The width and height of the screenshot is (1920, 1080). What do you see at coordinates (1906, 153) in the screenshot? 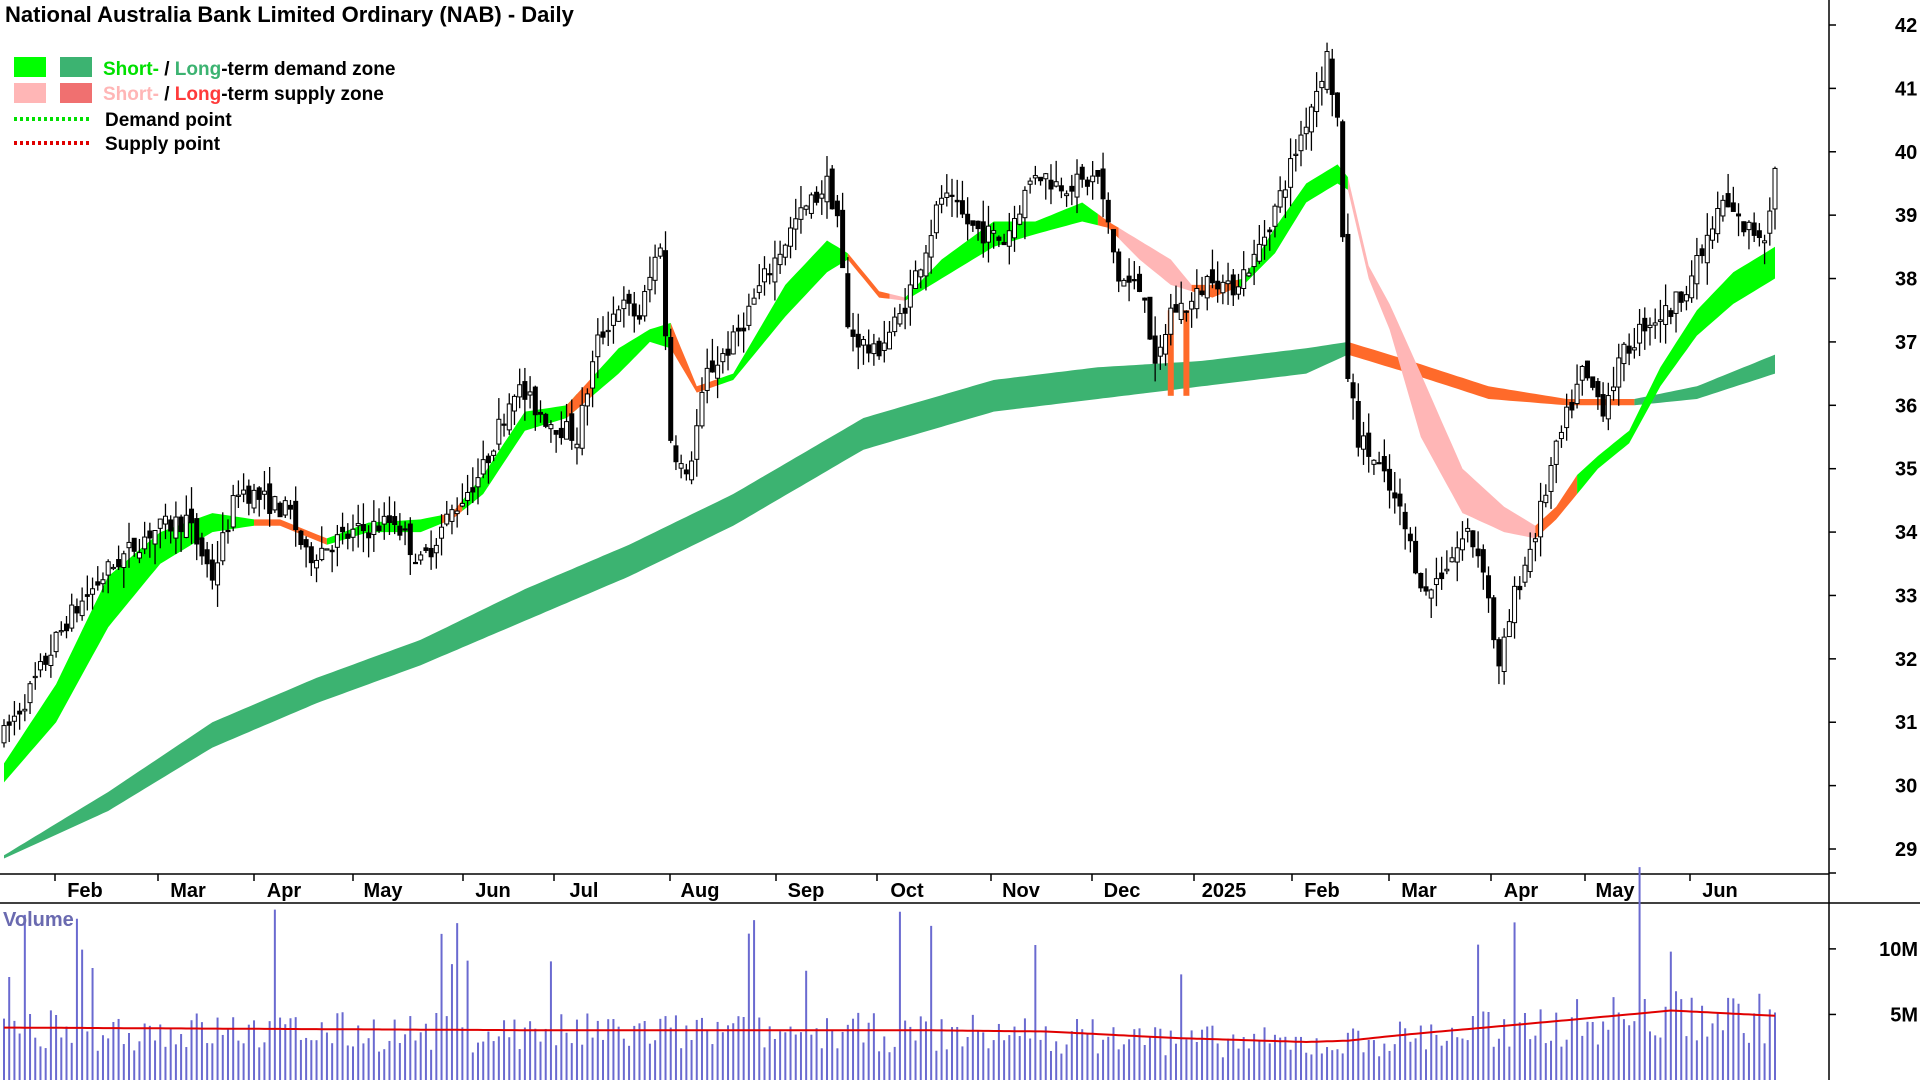
I see `y-tick-label: 40` at bounding box center [1906, 153].